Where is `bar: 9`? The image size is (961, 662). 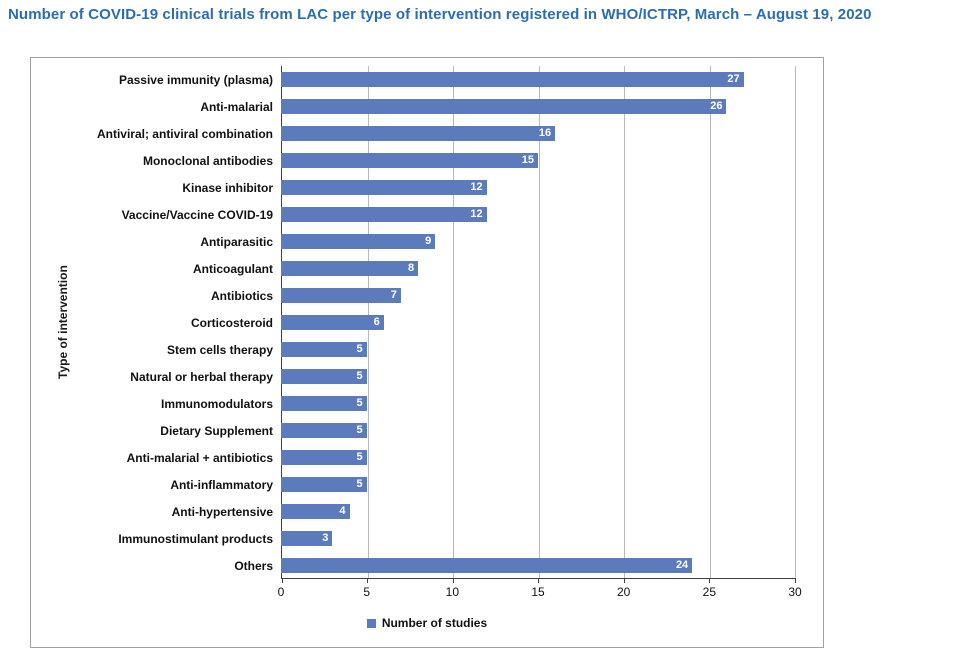
bar: 9 is located at coordinates (358, 241).